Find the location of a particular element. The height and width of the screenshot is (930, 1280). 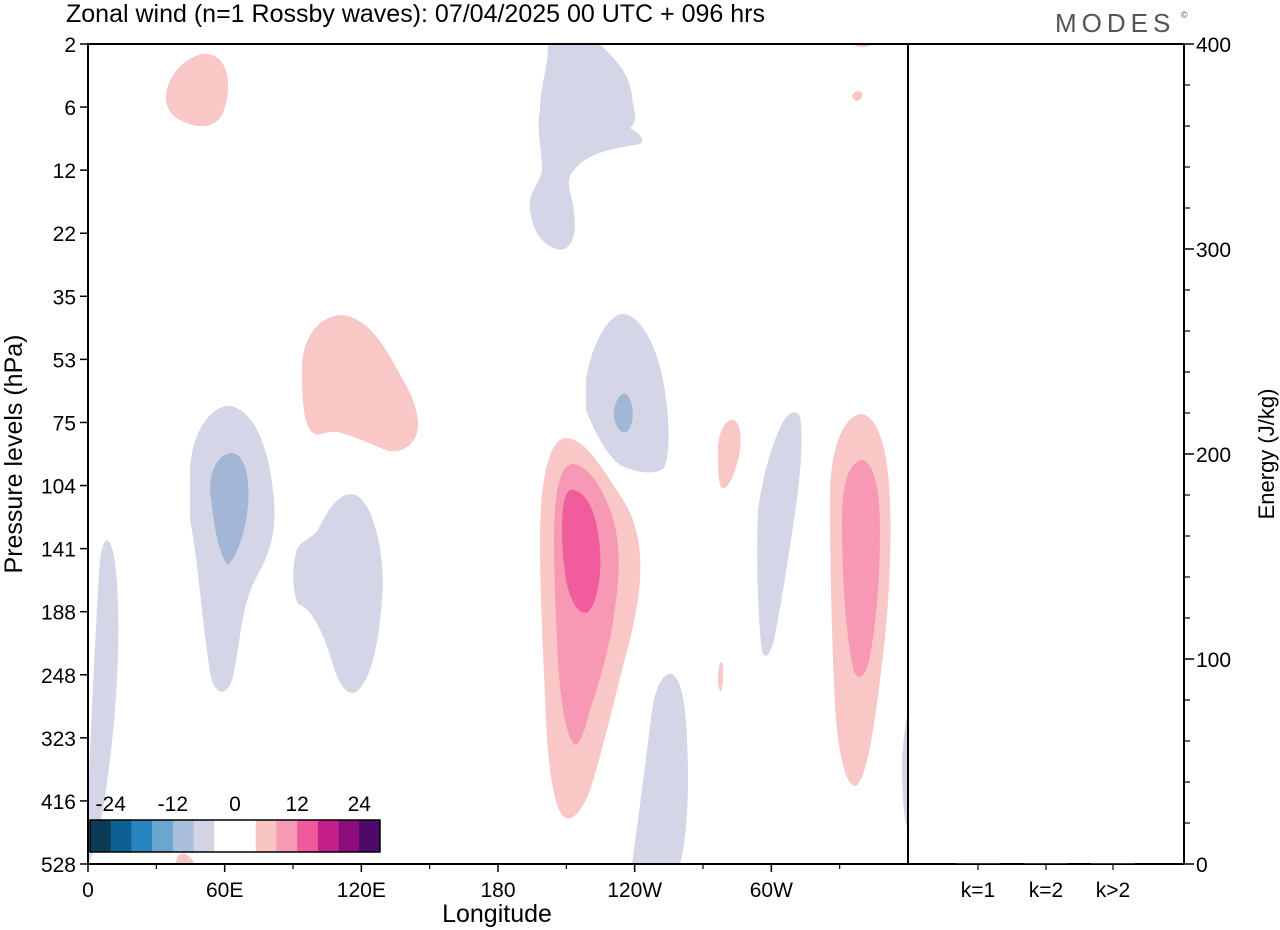

y-tick-label: 53 is located at coordinates (64, 360).